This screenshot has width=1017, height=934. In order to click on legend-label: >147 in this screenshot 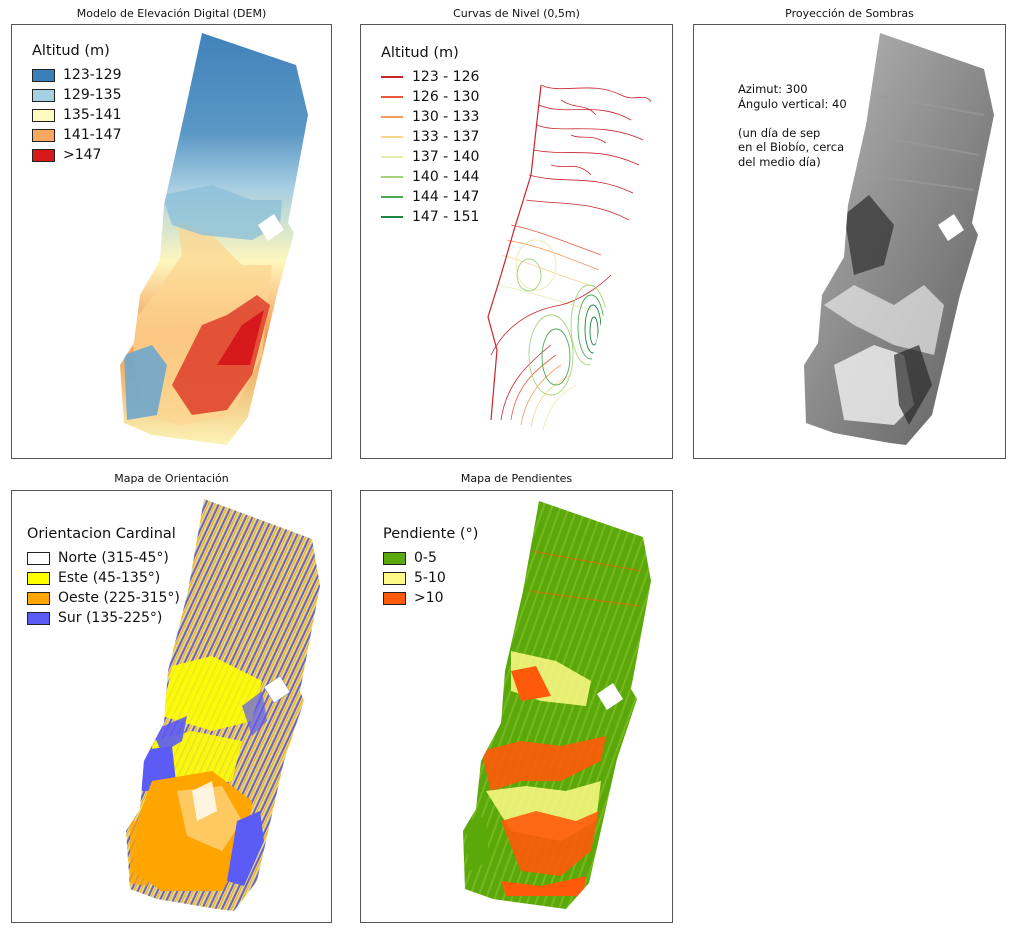, I will do `click(82, 155)`.